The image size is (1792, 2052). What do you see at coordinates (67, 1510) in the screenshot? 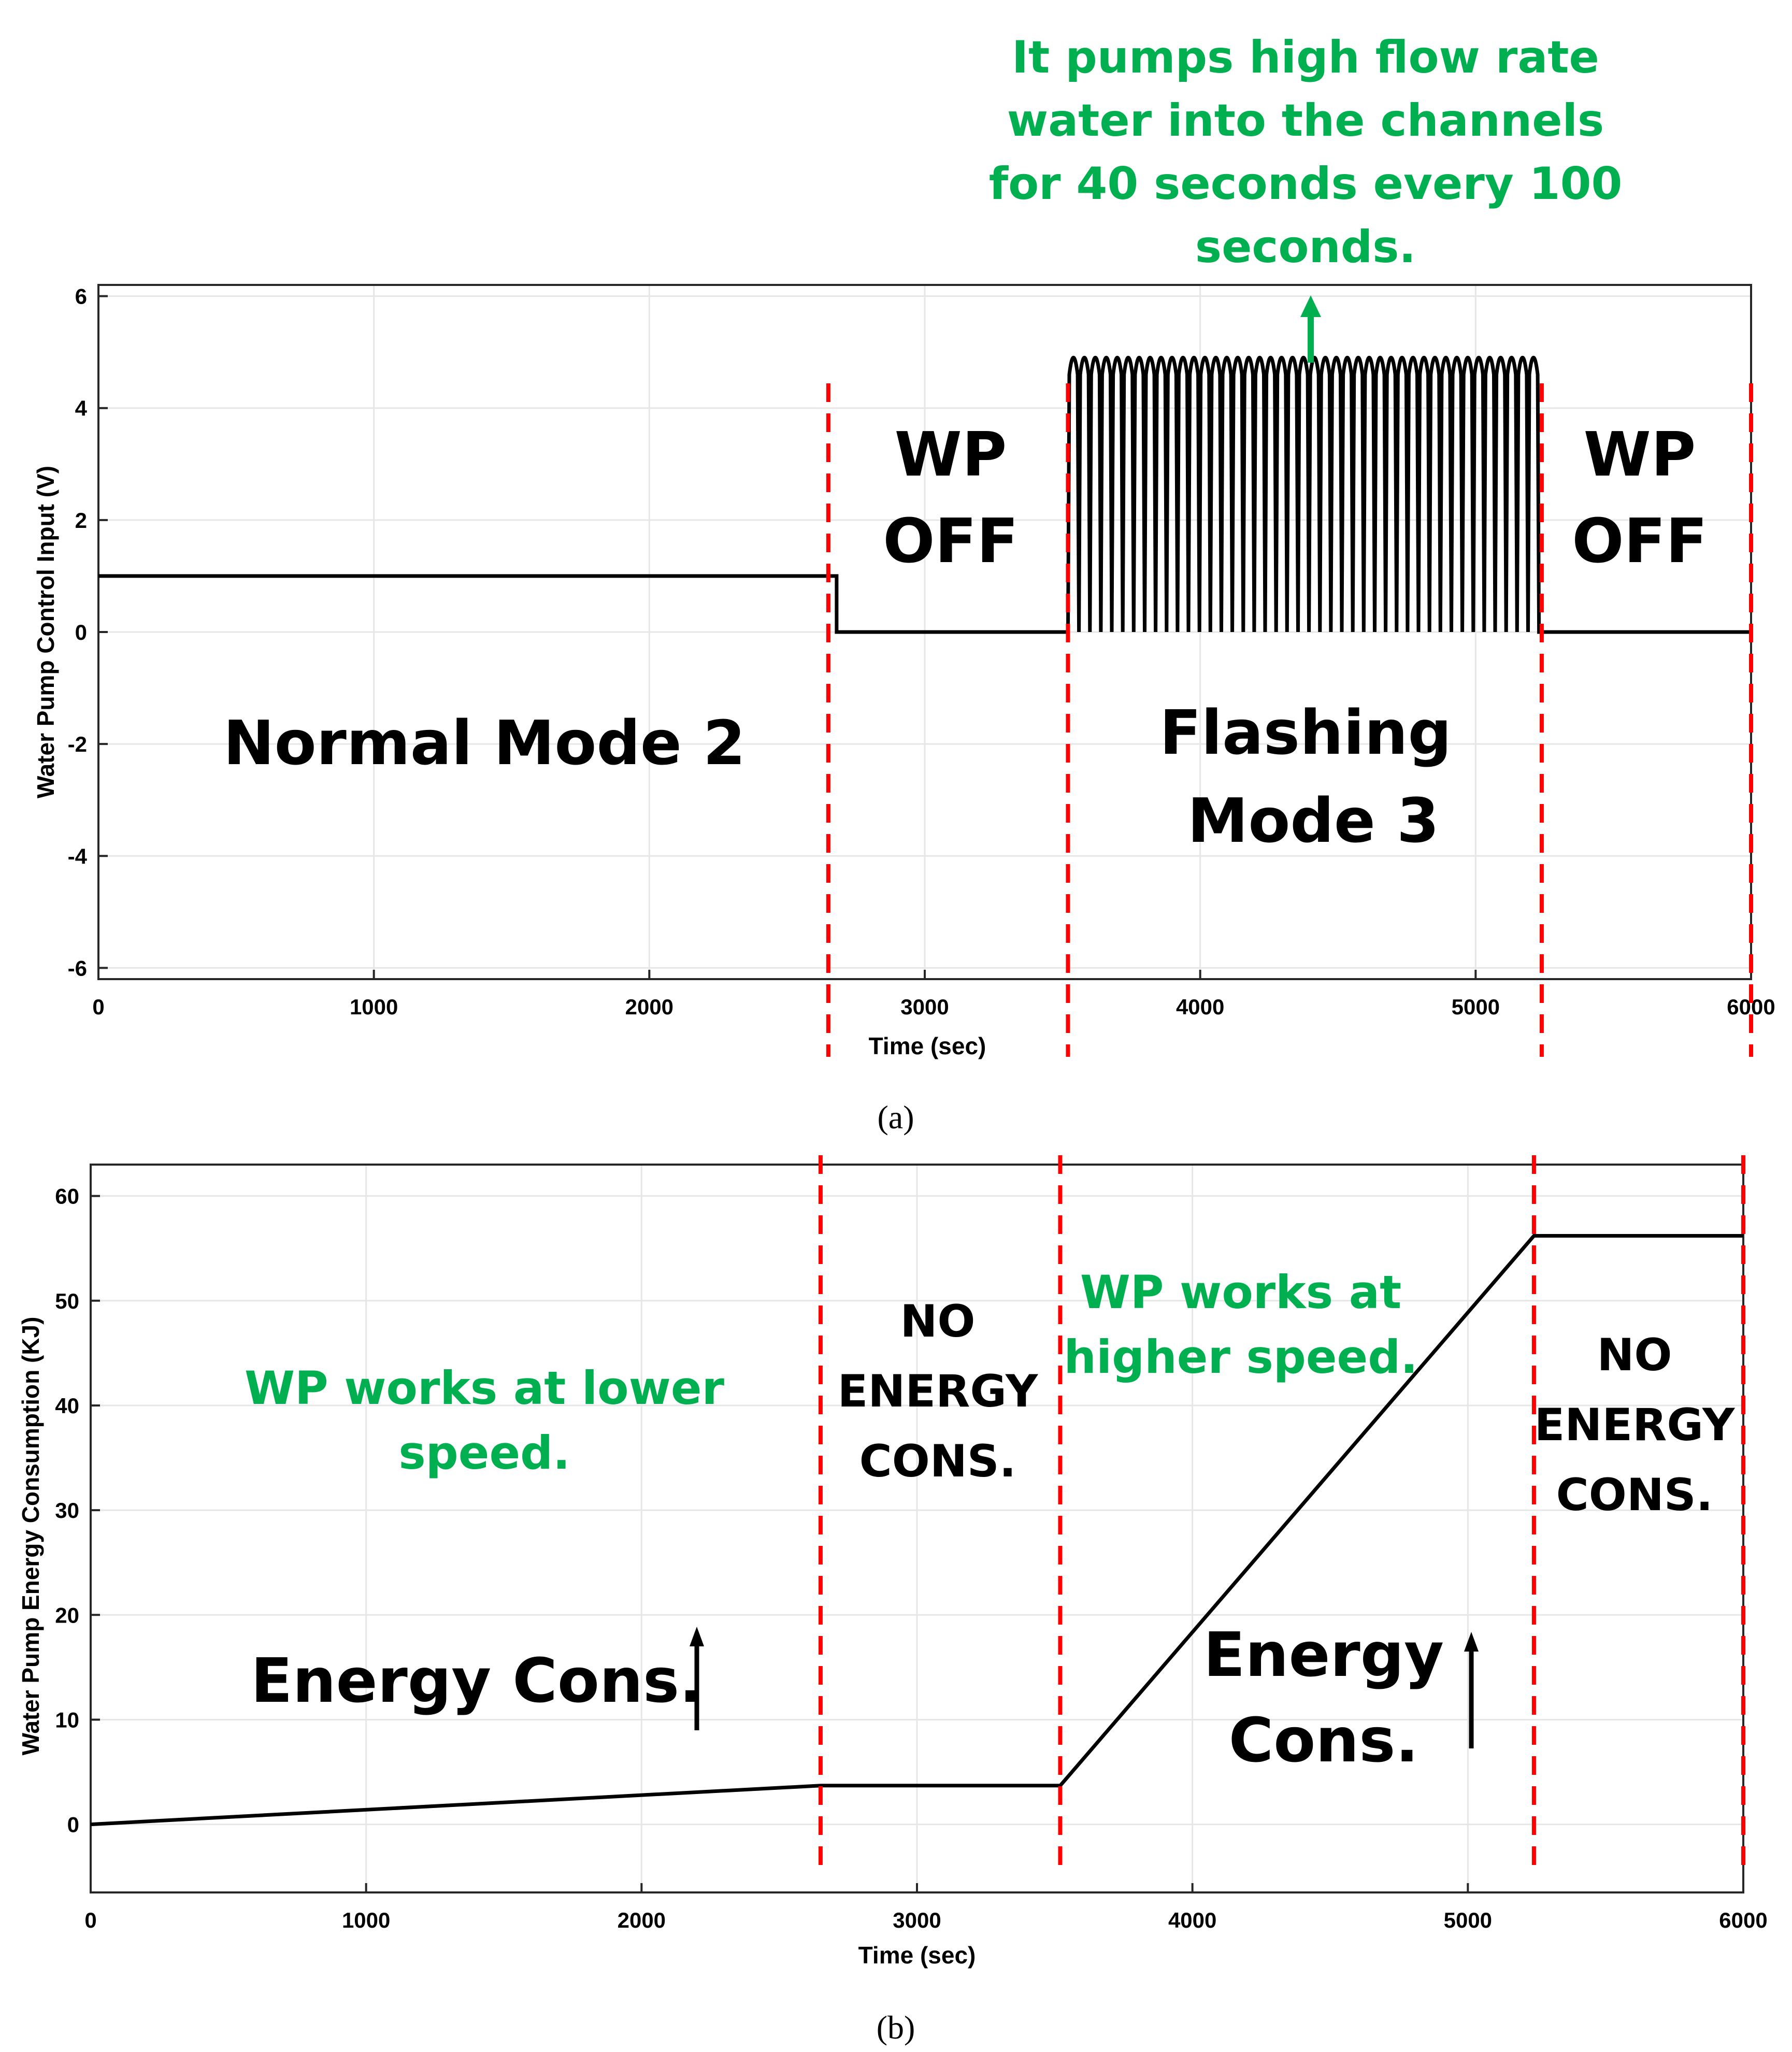
I see `y-tick-label: 30` at bounding box center [67, 1510].